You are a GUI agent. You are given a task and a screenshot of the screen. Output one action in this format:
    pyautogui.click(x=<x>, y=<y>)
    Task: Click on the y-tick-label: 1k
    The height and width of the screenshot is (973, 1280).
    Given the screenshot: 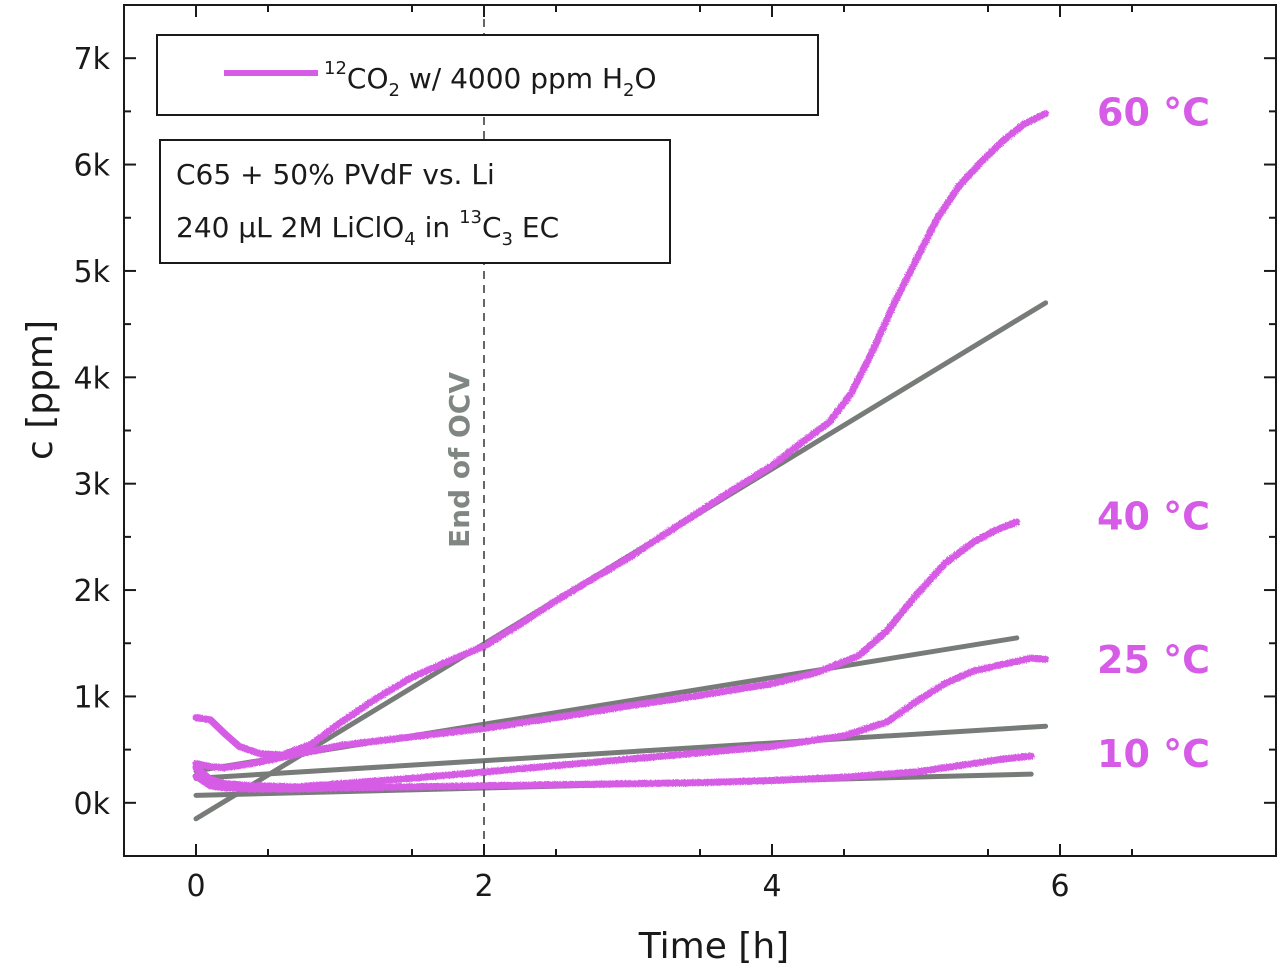 What is the action you would take?
    pyautogui.click(x=92, y=697)
    